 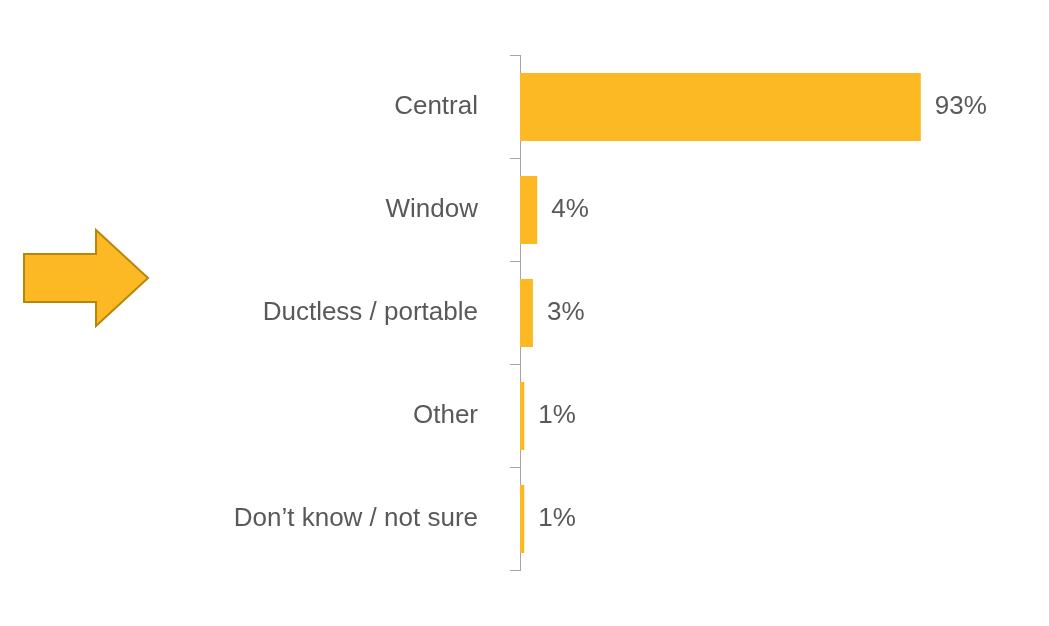 What do you see at coordinates (570, 208) in the screenshot?
I see `data-label: 4%` at bounding box center [570, 208].